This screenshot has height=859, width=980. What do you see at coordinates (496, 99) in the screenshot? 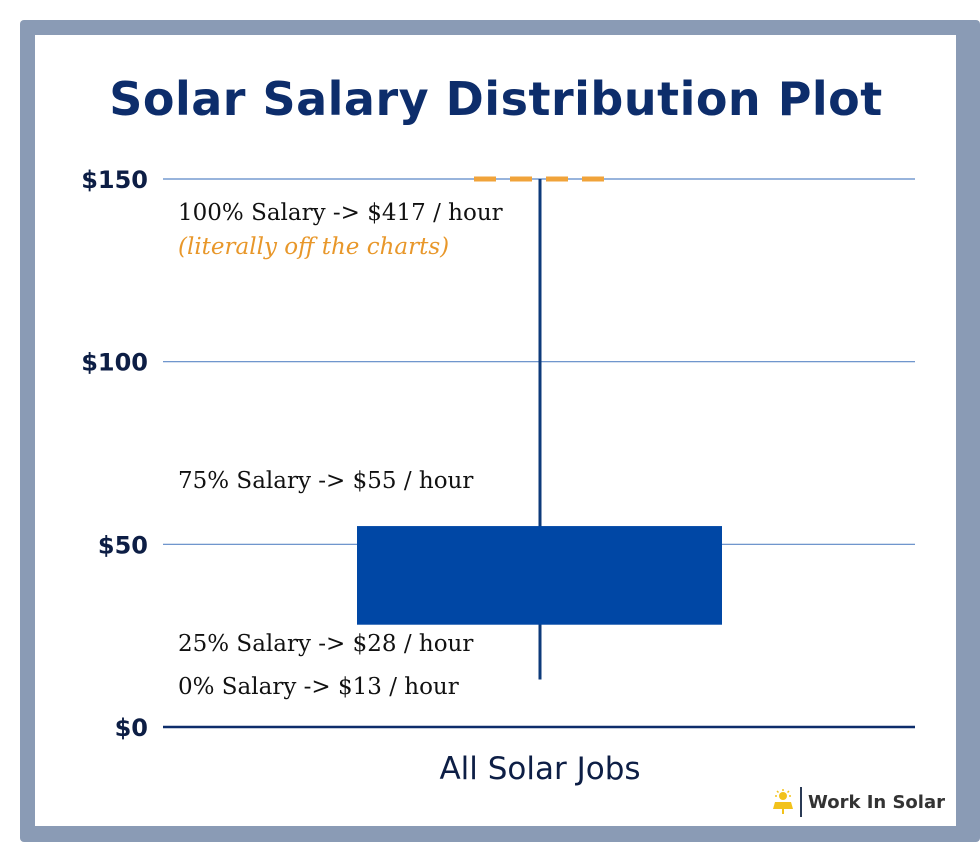
I see `chart-title: Solar Salary Distribution Plot` at bounding box center [496, 99].